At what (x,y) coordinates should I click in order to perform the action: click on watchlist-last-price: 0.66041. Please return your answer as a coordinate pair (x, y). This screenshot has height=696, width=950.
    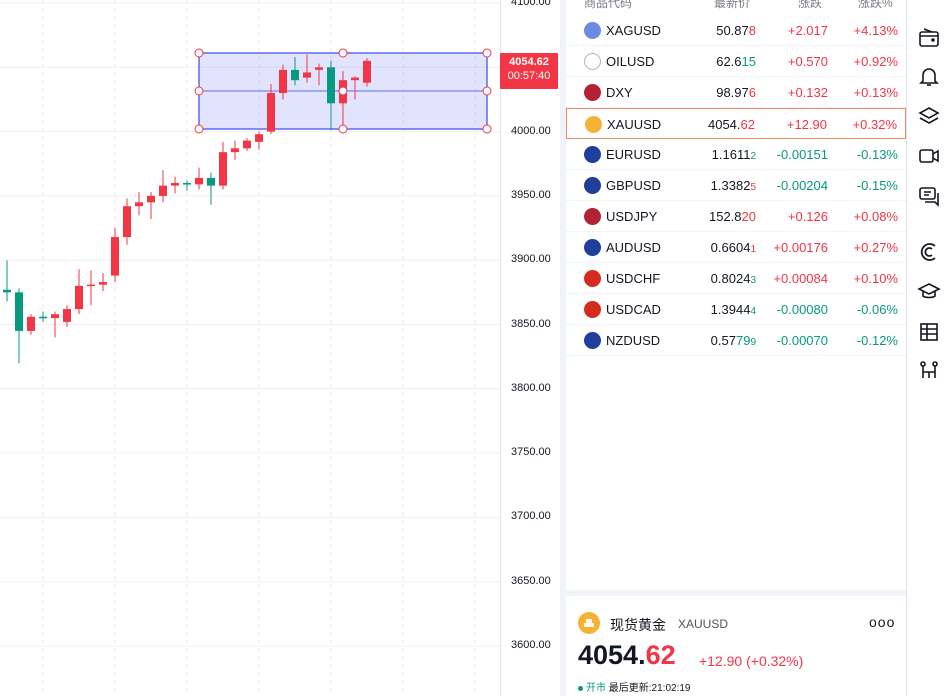
    Looking at the image, I should click on (733, 247).